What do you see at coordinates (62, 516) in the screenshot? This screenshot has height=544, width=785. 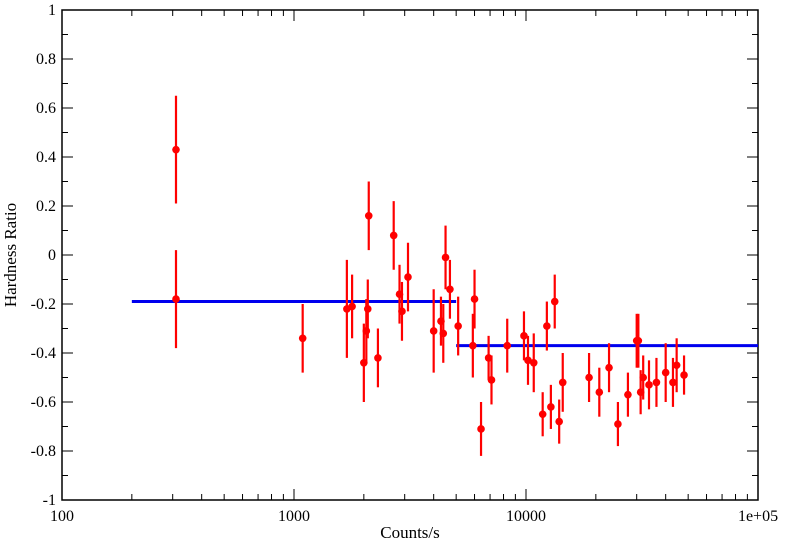 I see `x-tick-label: 100` at bounding box center [62, 516].